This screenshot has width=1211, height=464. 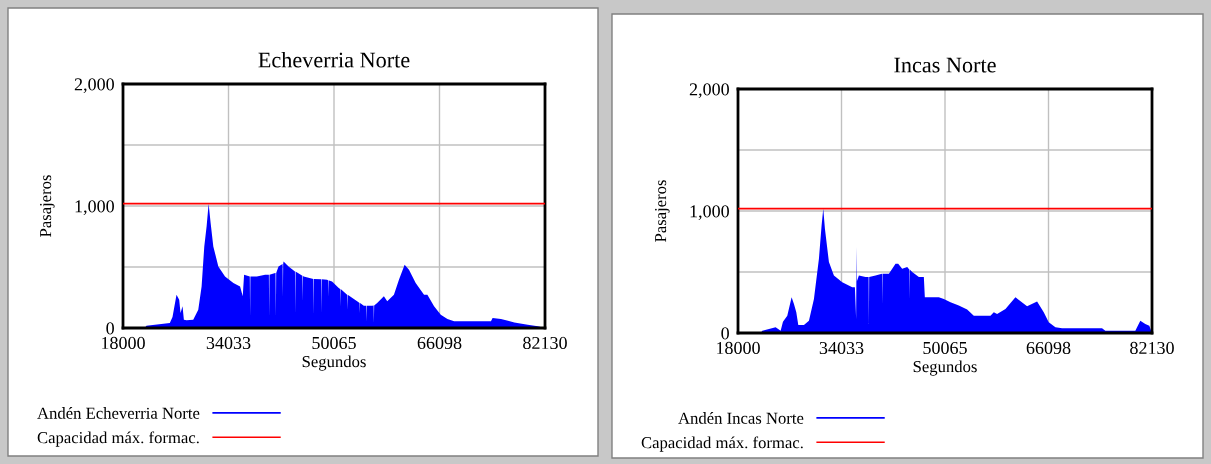 I want to click on chart-title: Incas Norte, so click(x=945, y=65).